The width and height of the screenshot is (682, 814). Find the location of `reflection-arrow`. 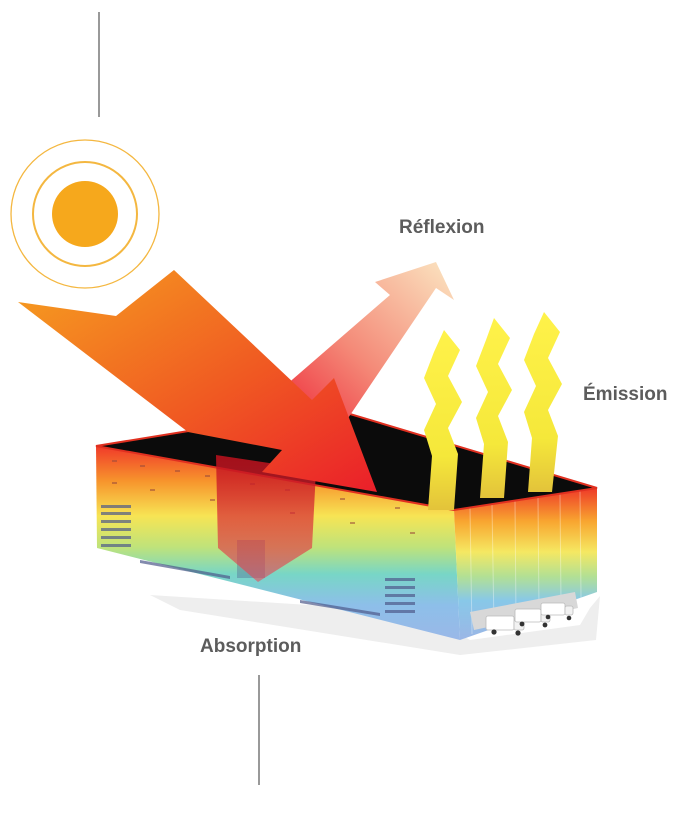

reflection-arrow is located at coordinates (366, 346).